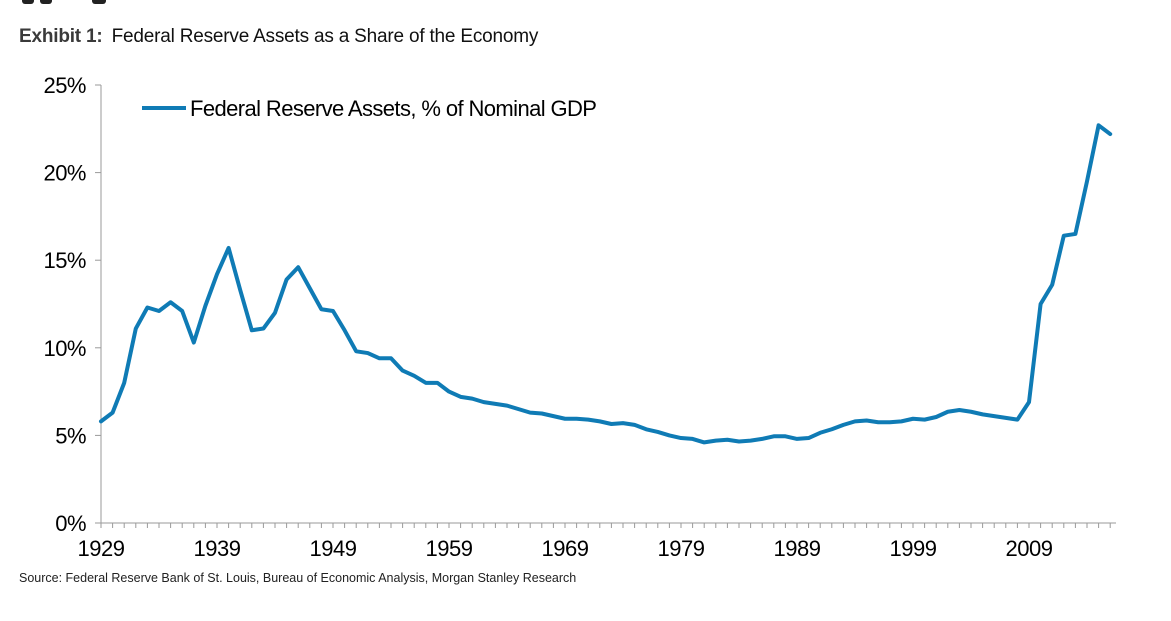  What do you see at coordinates (597, 541) in the screenshot?
I see `x-axis: 1929 1939 1949 1959 1969 1979 1989 1999 2009` at bounding box center [597, 541].